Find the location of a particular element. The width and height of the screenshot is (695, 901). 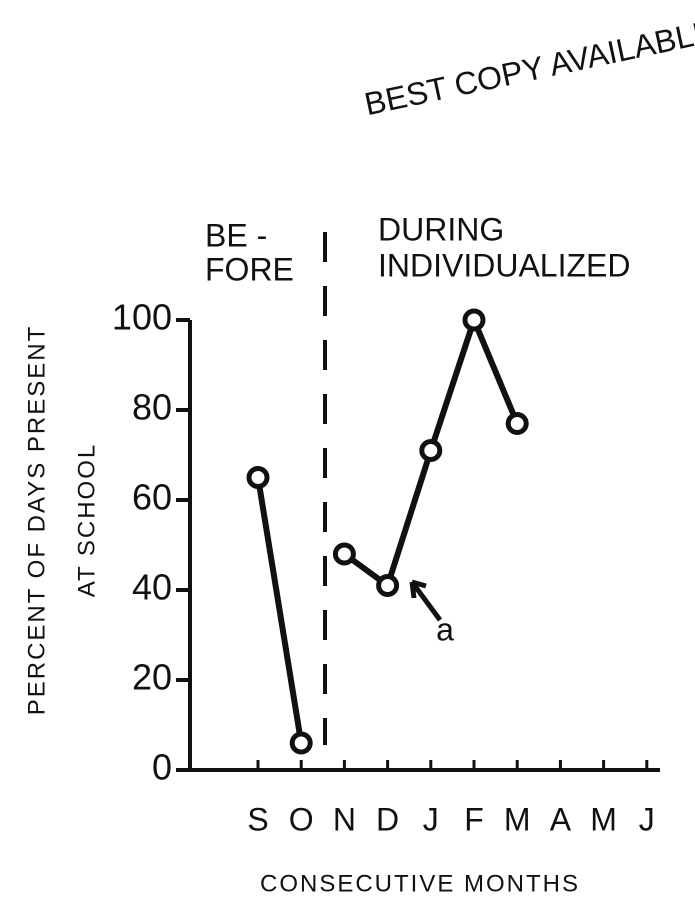

x-tick-label: F is located at coordinates (474, 819).